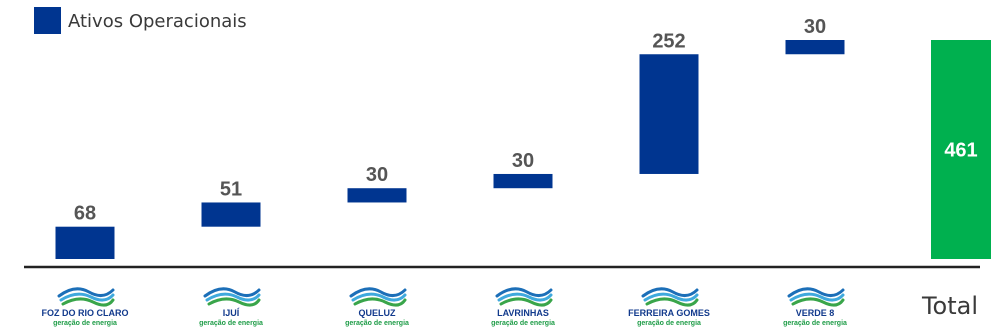 The height and width of the screenshot is (335, 992). I want to click on logo-2: IJUÍ geração de energia, so click(231, 307).